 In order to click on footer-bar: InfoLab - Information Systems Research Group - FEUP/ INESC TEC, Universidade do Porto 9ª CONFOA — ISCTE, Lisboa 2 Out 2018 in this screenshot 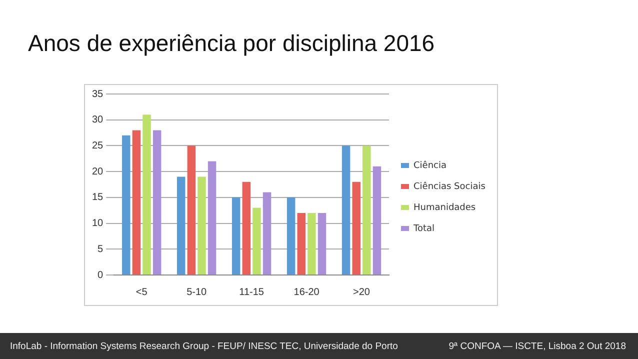, I will do `click(319, 346)`.